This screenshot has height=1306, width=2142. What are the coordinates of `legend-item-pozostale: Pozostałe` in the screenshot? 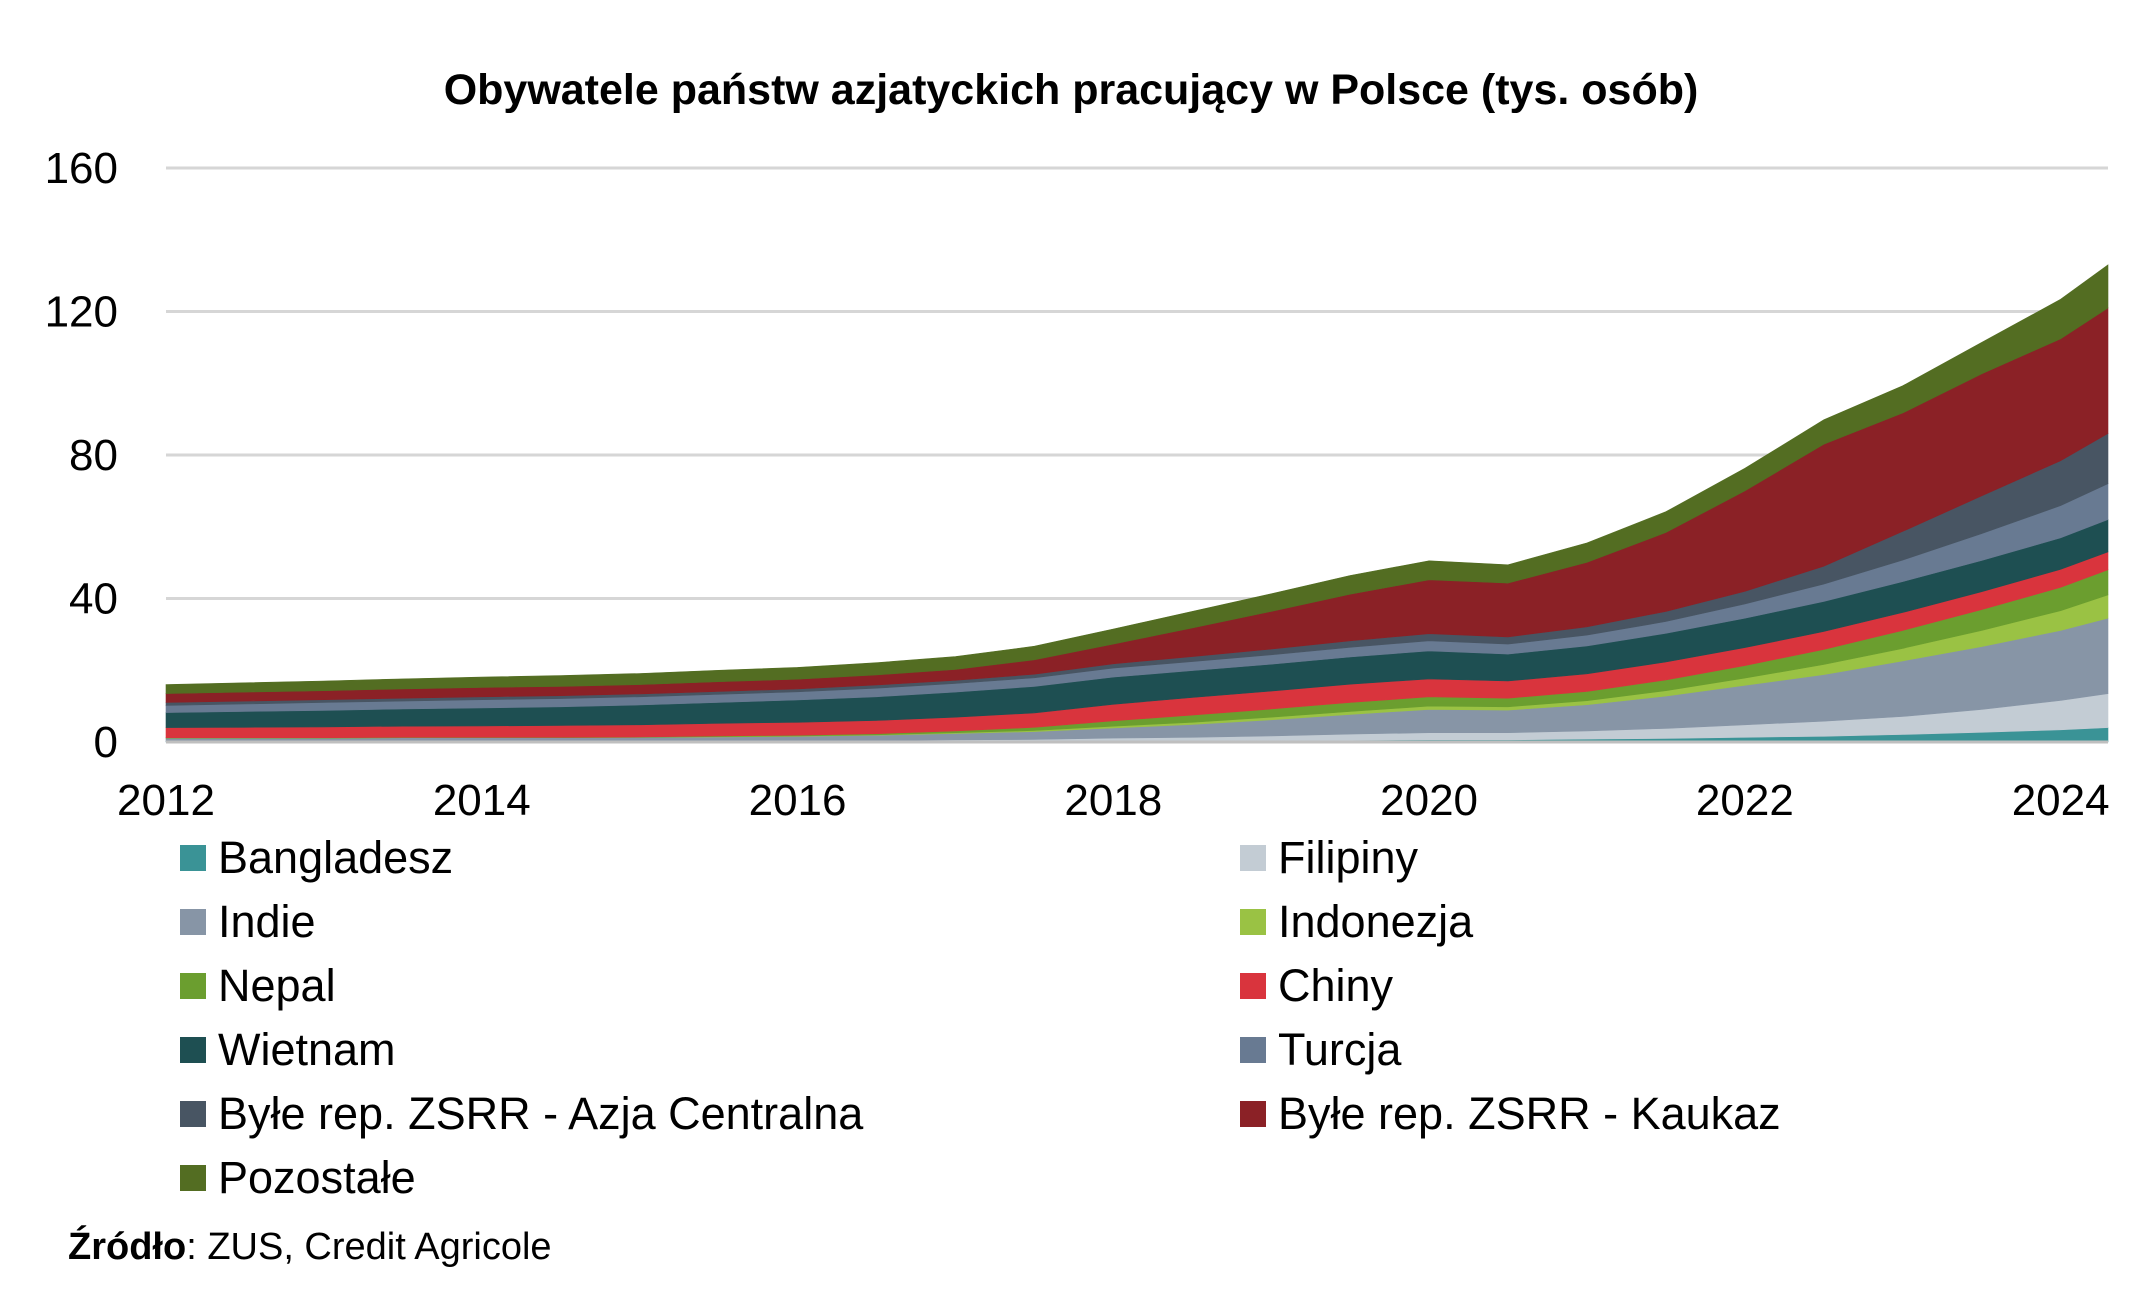 It's located at (710, 1178).